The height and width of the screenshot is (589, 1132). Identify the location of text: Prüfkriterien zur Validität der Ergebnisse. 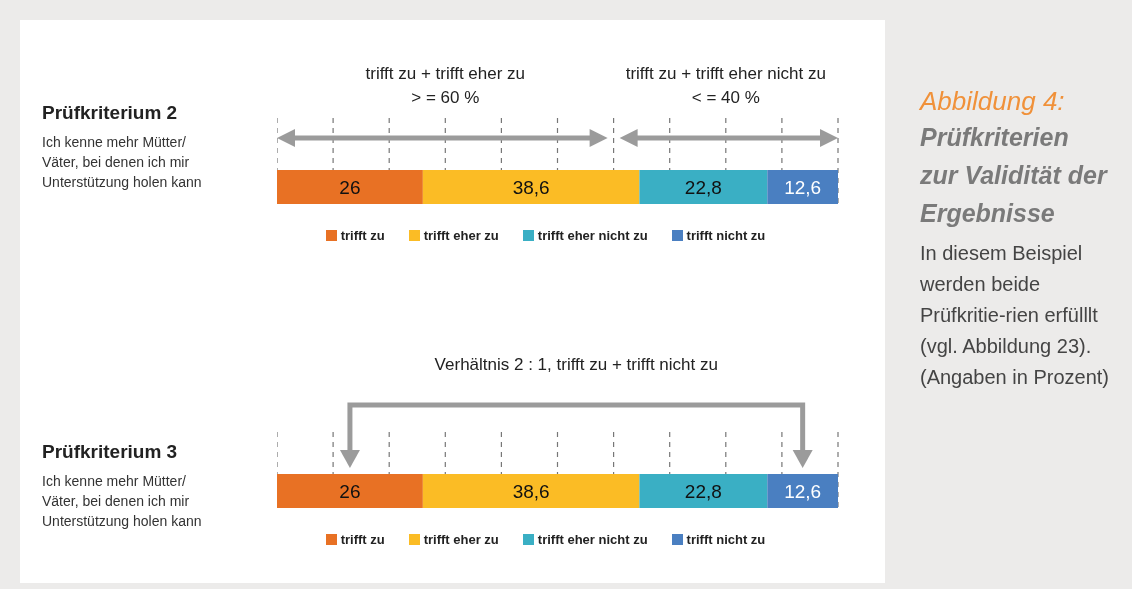
(1014, 175).